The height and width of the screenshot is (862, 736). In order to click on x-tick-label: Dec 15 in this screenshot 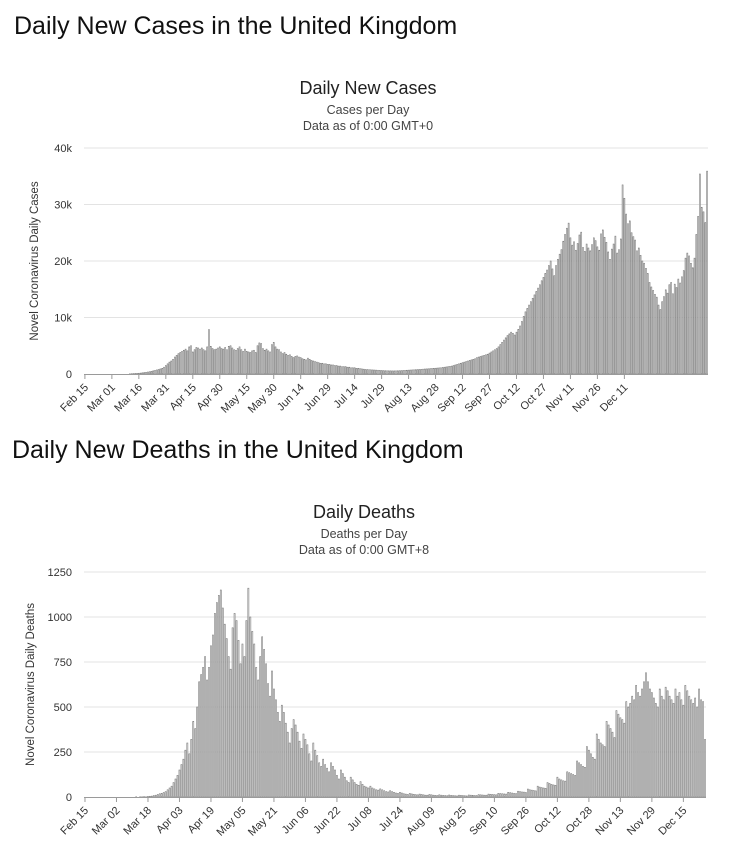, I will do `click(672, 821)`.